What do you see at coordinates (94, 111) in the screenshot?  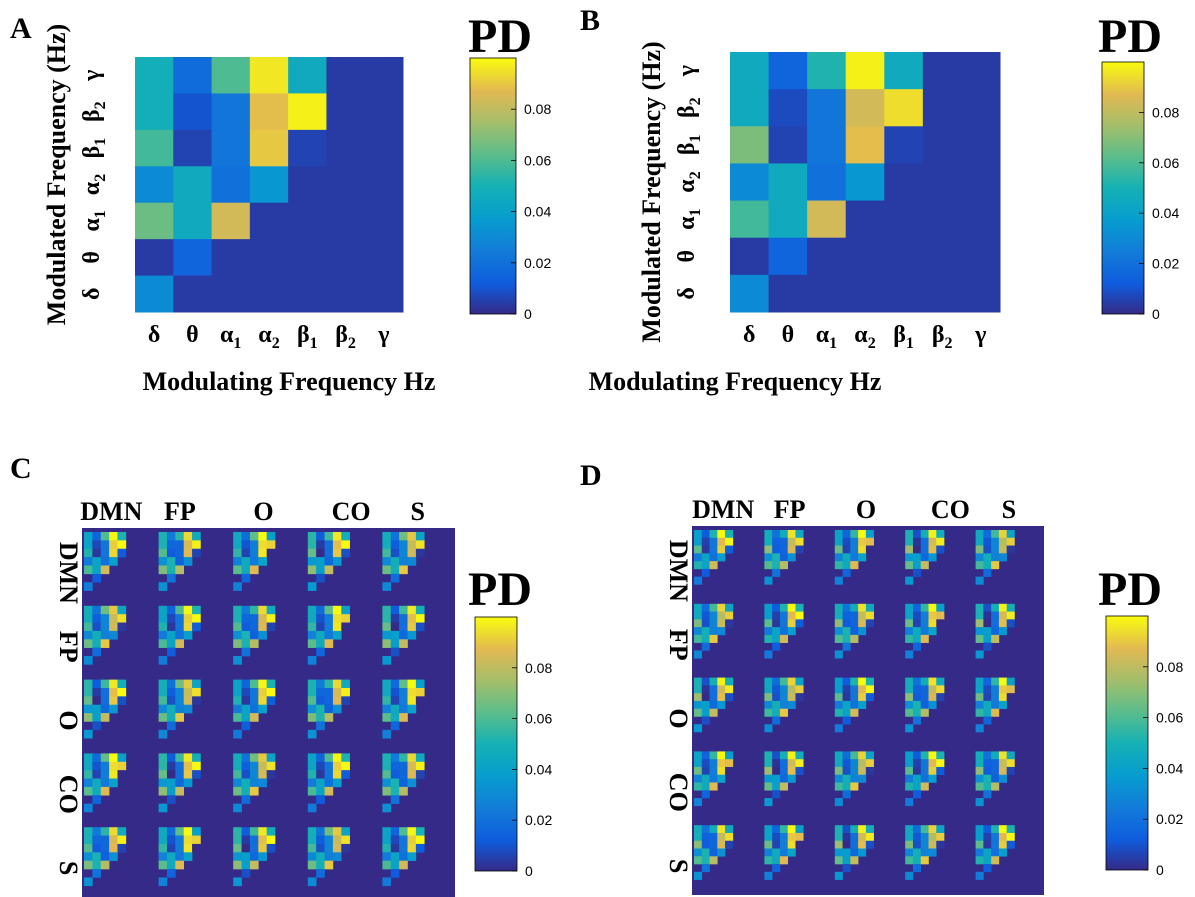 I see `y-tick-label: β2` at bounding box center [94, 111].